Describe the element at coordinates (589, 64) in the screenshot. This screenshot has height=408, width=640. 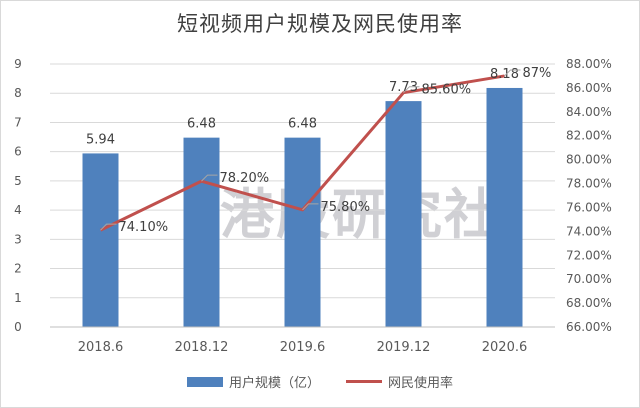
I see `y-right-tick-label: 88.00%` at that location.